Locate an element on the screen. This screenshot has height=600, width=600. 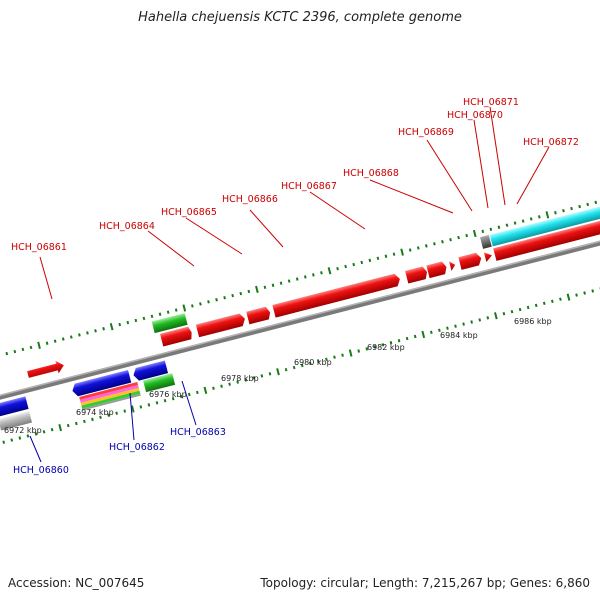
feature-cyan is located at coordinates (544, 223).